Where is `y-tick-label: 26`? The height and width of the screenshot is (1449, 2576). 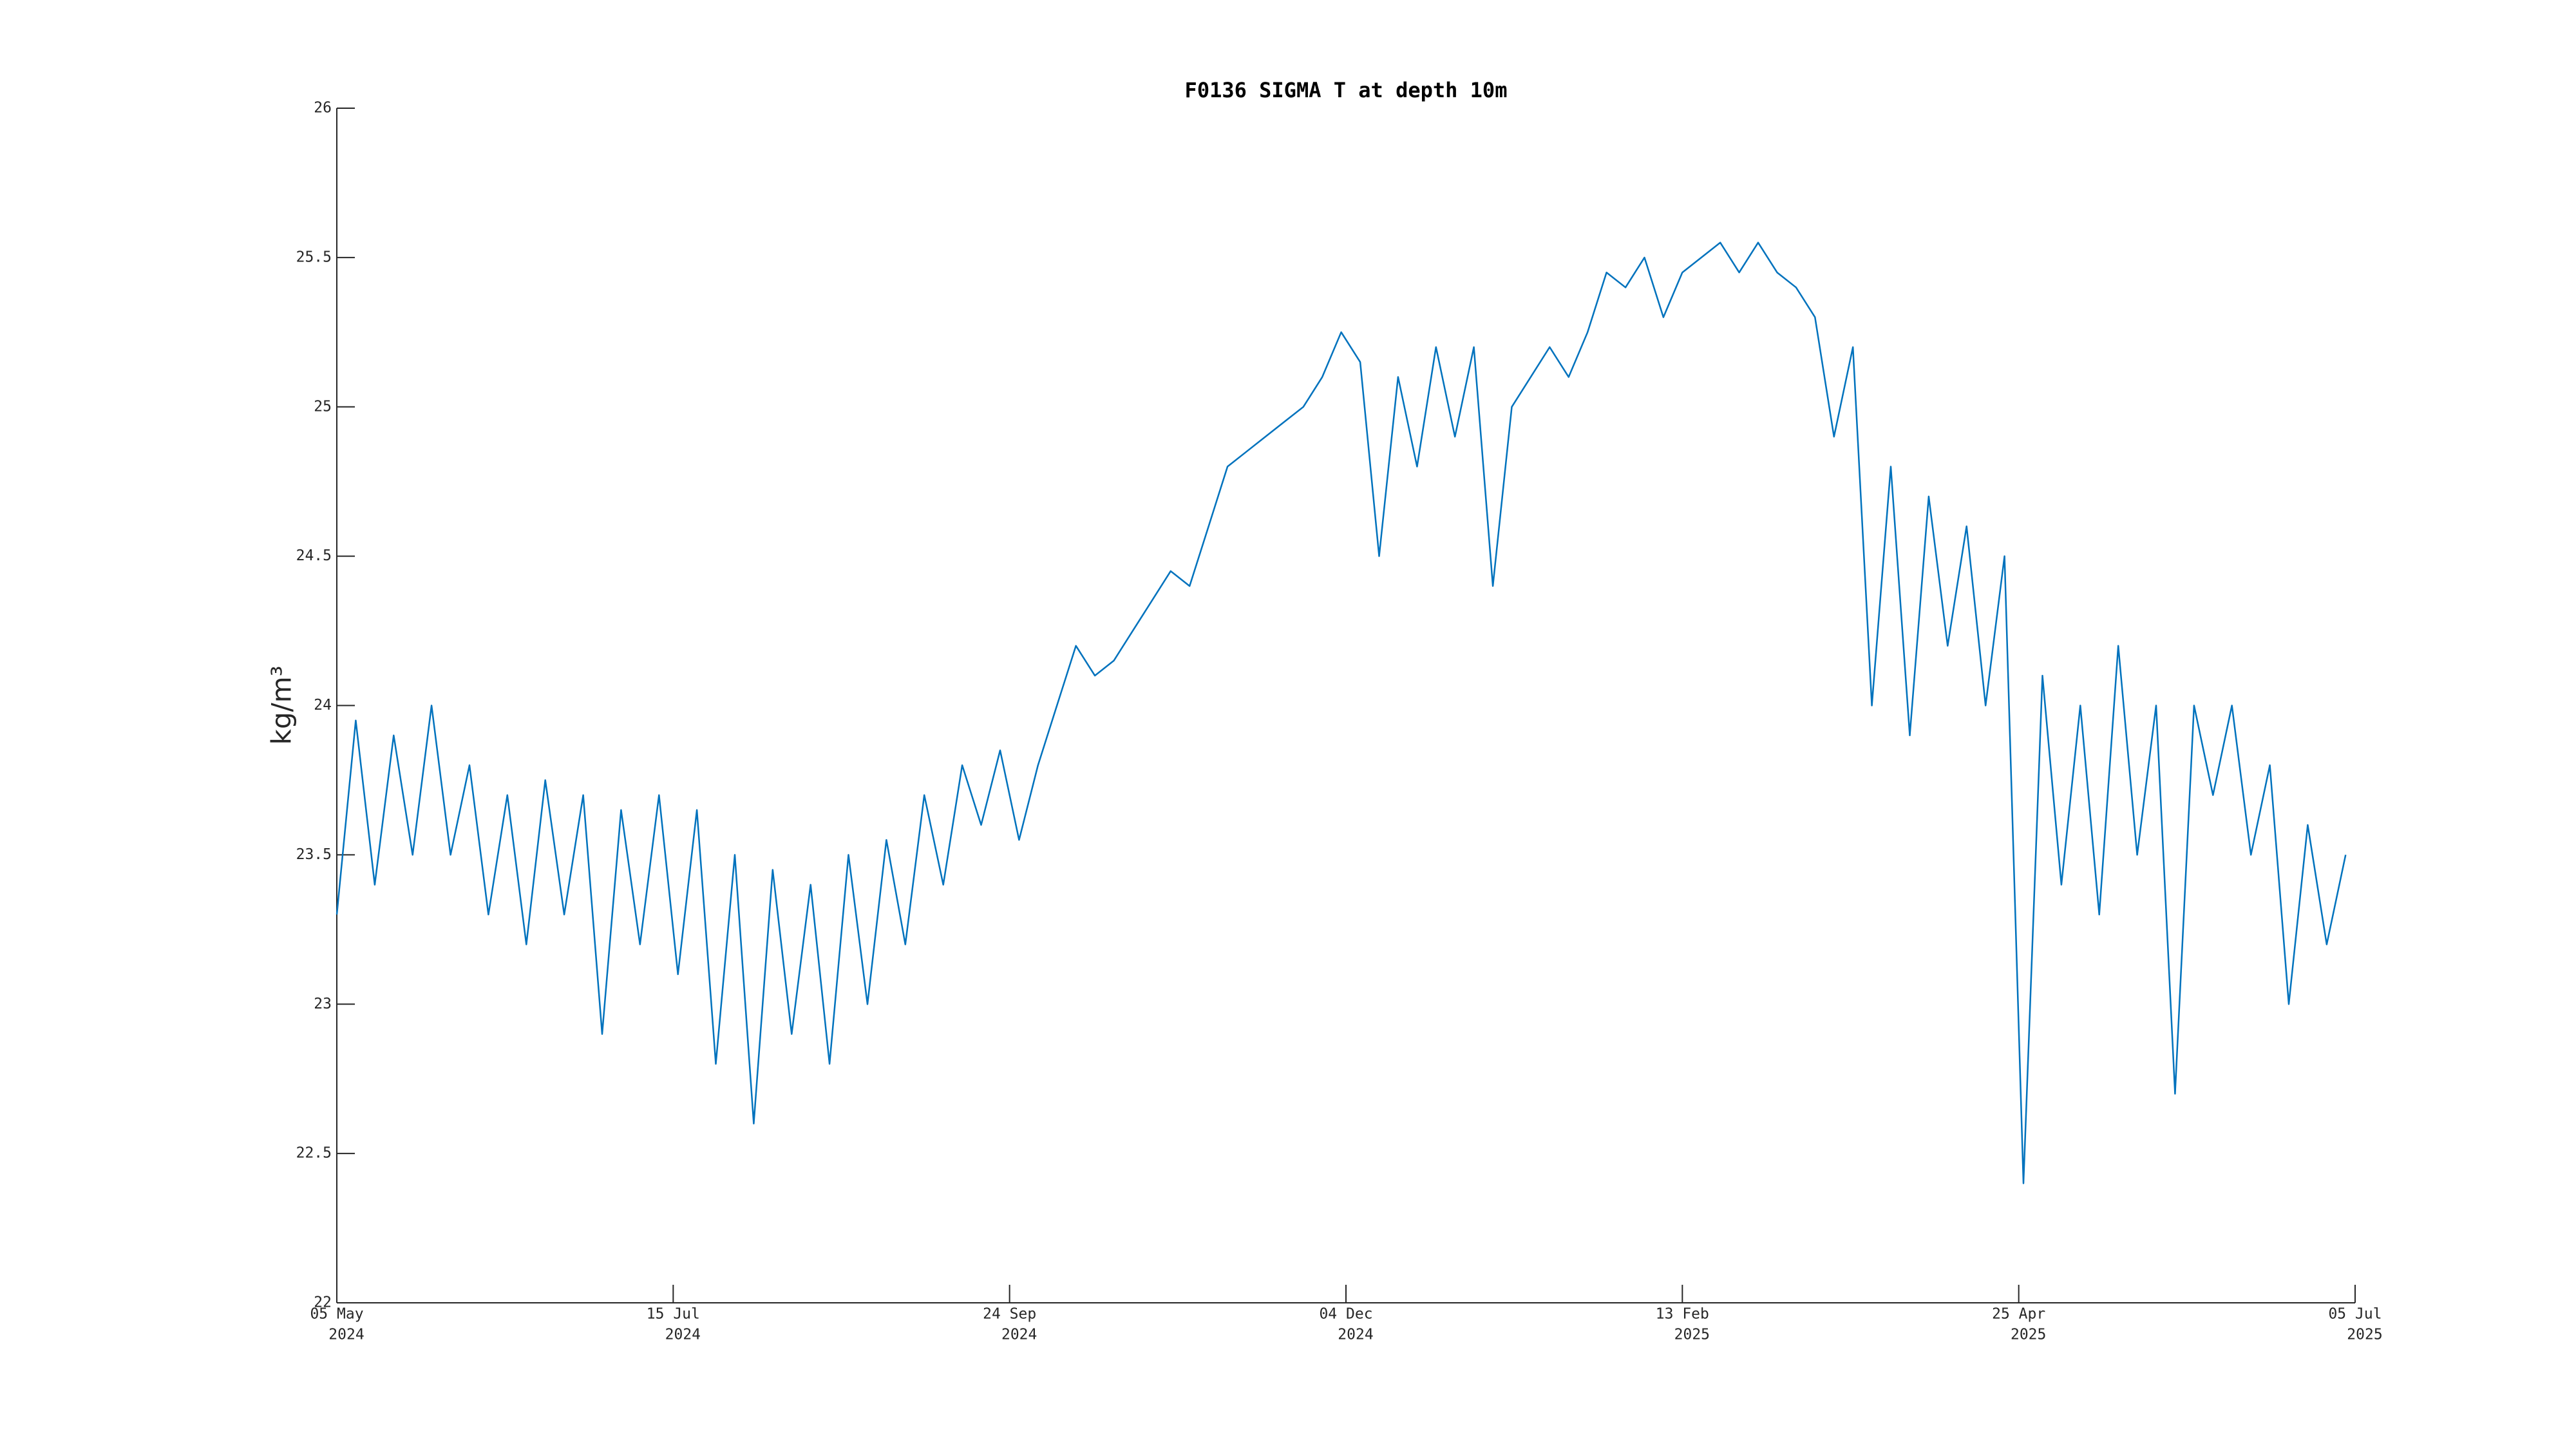
y-tick-label: 26 is located at coordinates (323, 108).